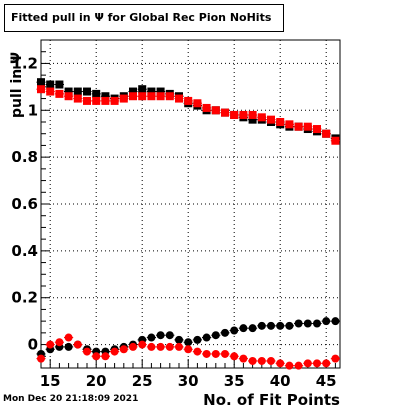 The height and width of the screenshot is (409, 400). I want to click on x-tick-label: 25, so click(142, 381).